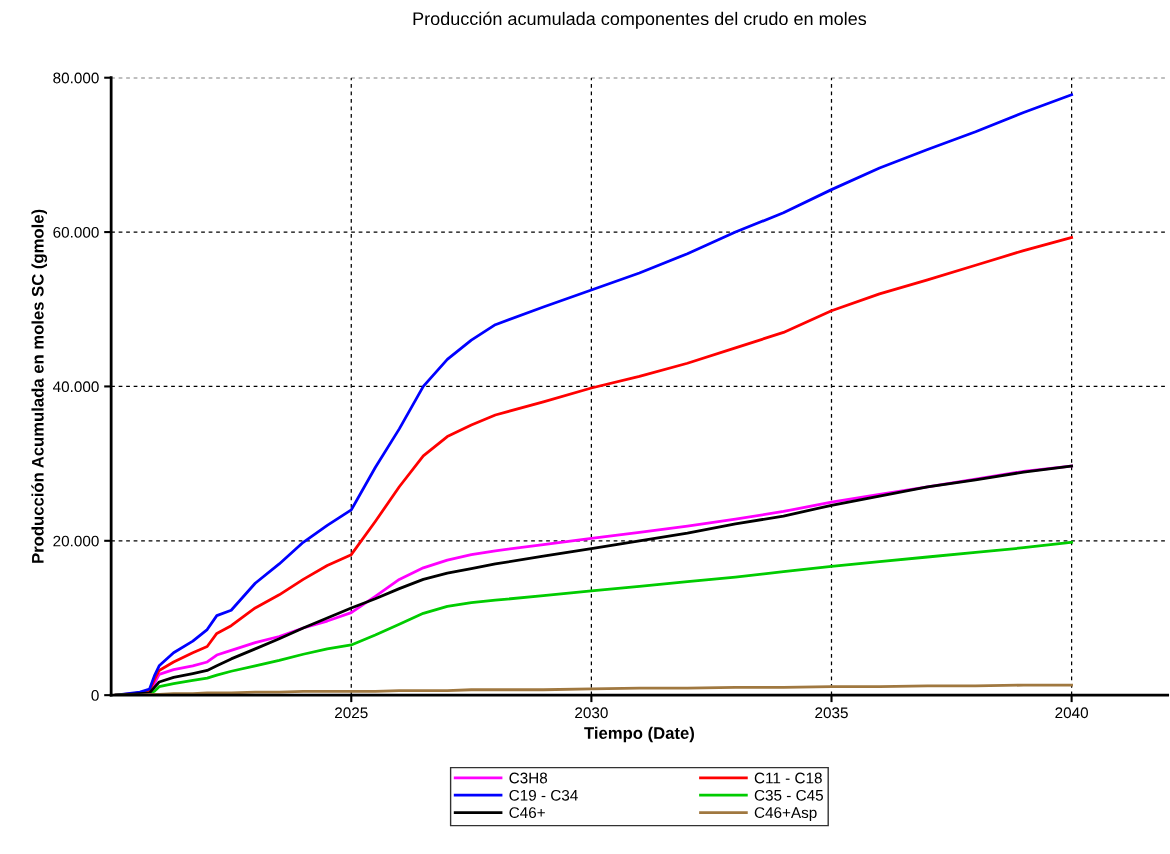  I want to click on y-tick-label: 0, so click(95, 695).